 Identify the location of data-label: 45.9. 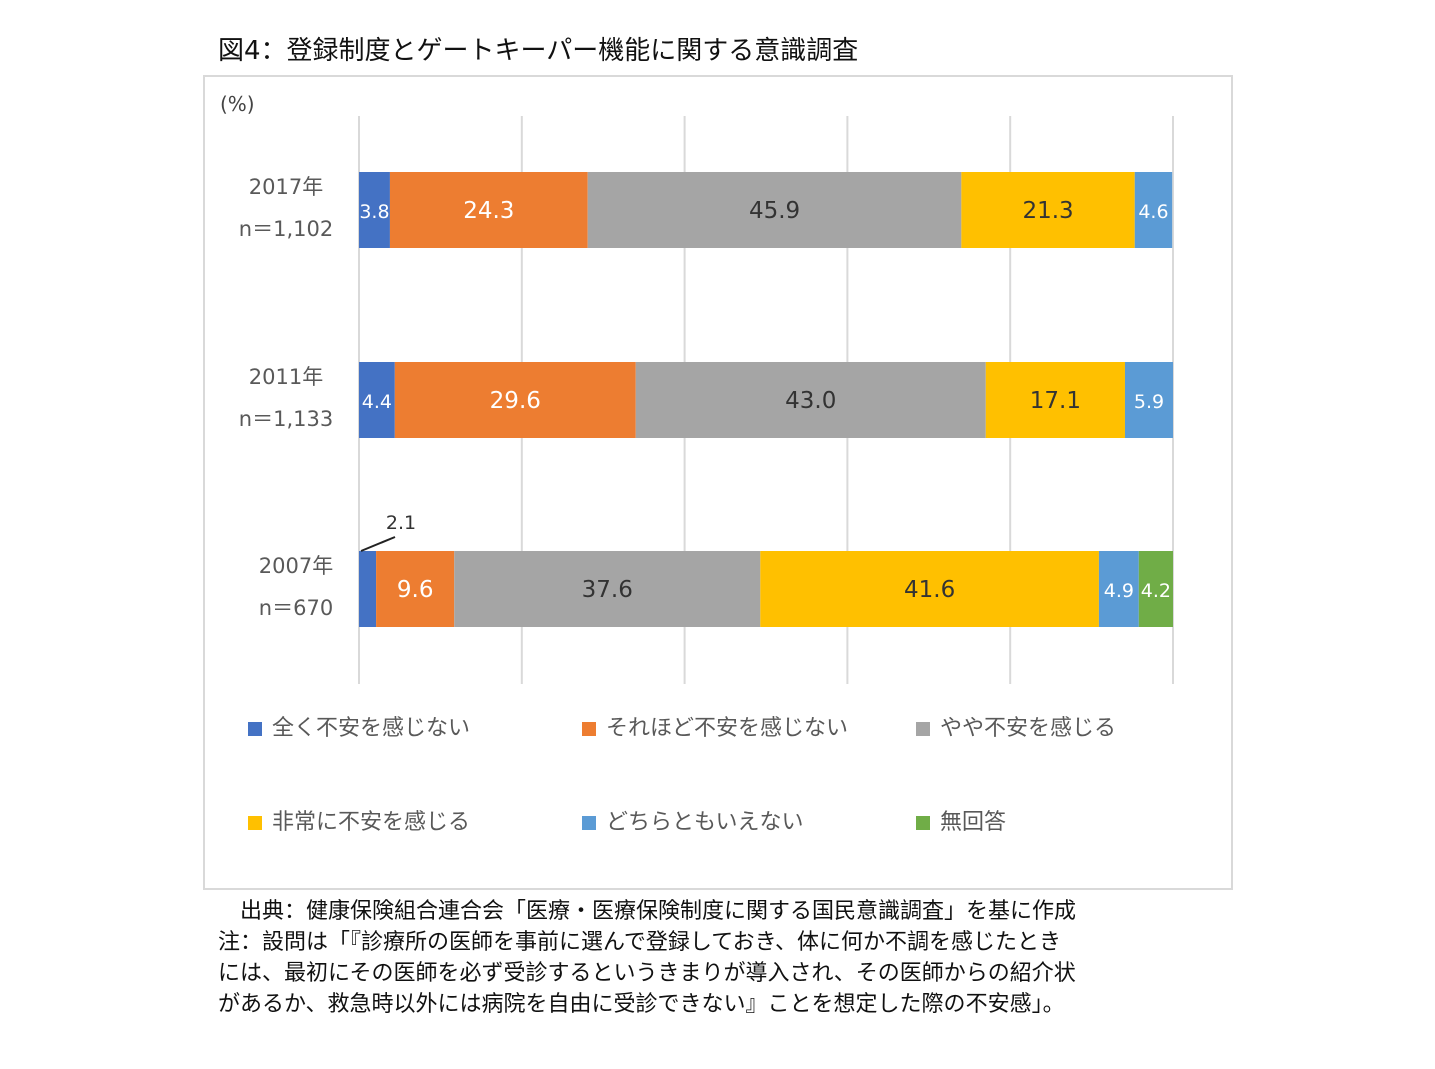
(774, 211).